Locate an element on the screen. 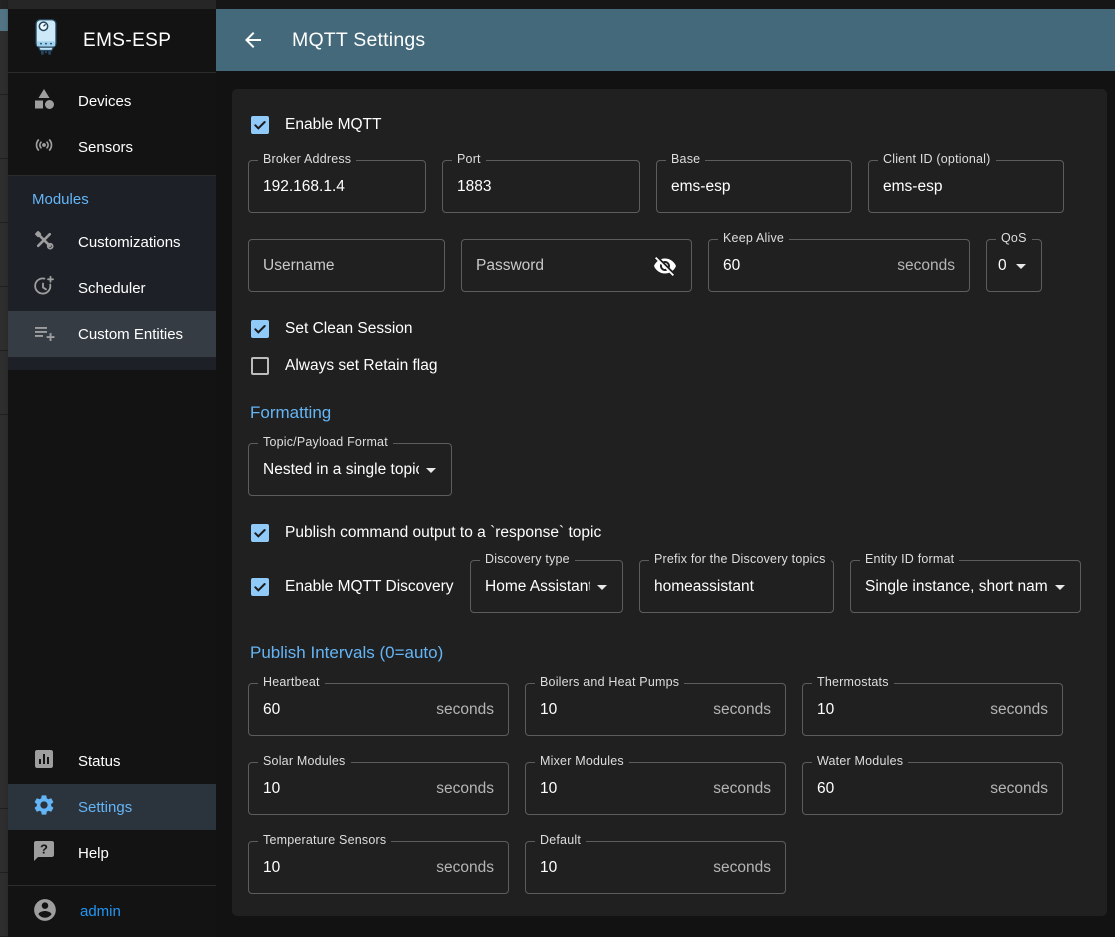 Image resolution: width=1115 pixels, height=937 pixels. clean-session-row: Set Clean Session is located at coordinates (669, 329).